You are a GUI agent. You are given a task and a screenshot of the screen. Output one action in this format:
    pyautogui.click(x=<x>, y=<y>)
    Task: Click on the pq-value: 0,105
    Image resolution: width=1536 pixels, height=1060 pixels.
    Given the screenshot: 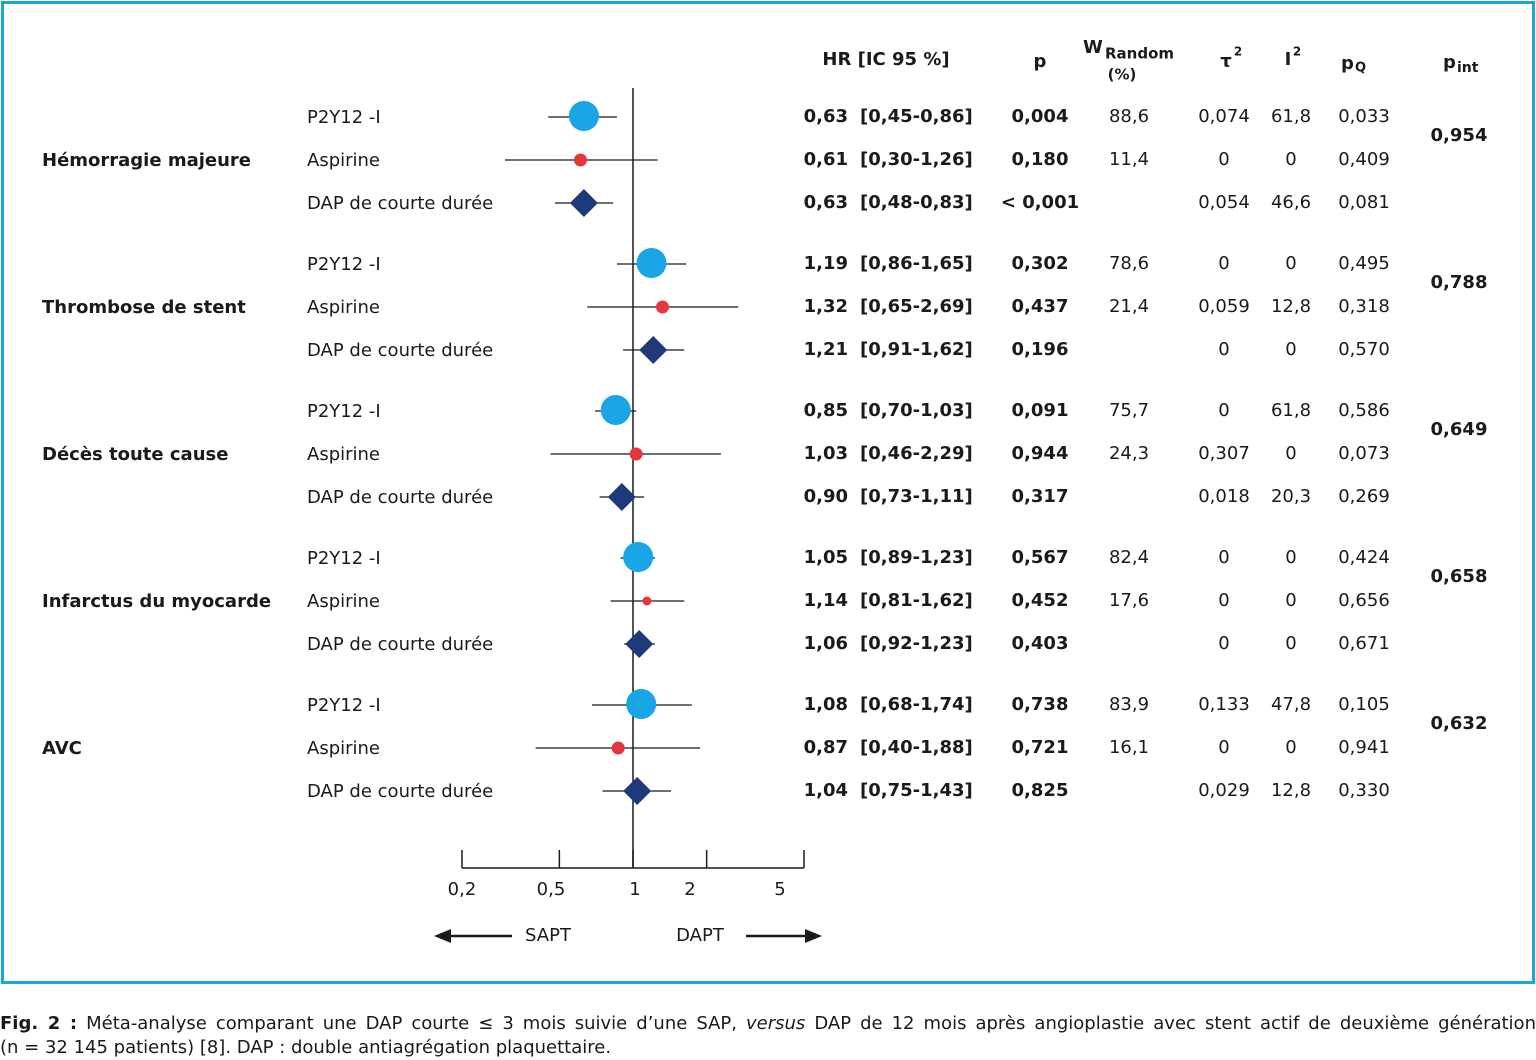 What is the action you would take?
    pyautogui.click(x=1364, y=704)
    